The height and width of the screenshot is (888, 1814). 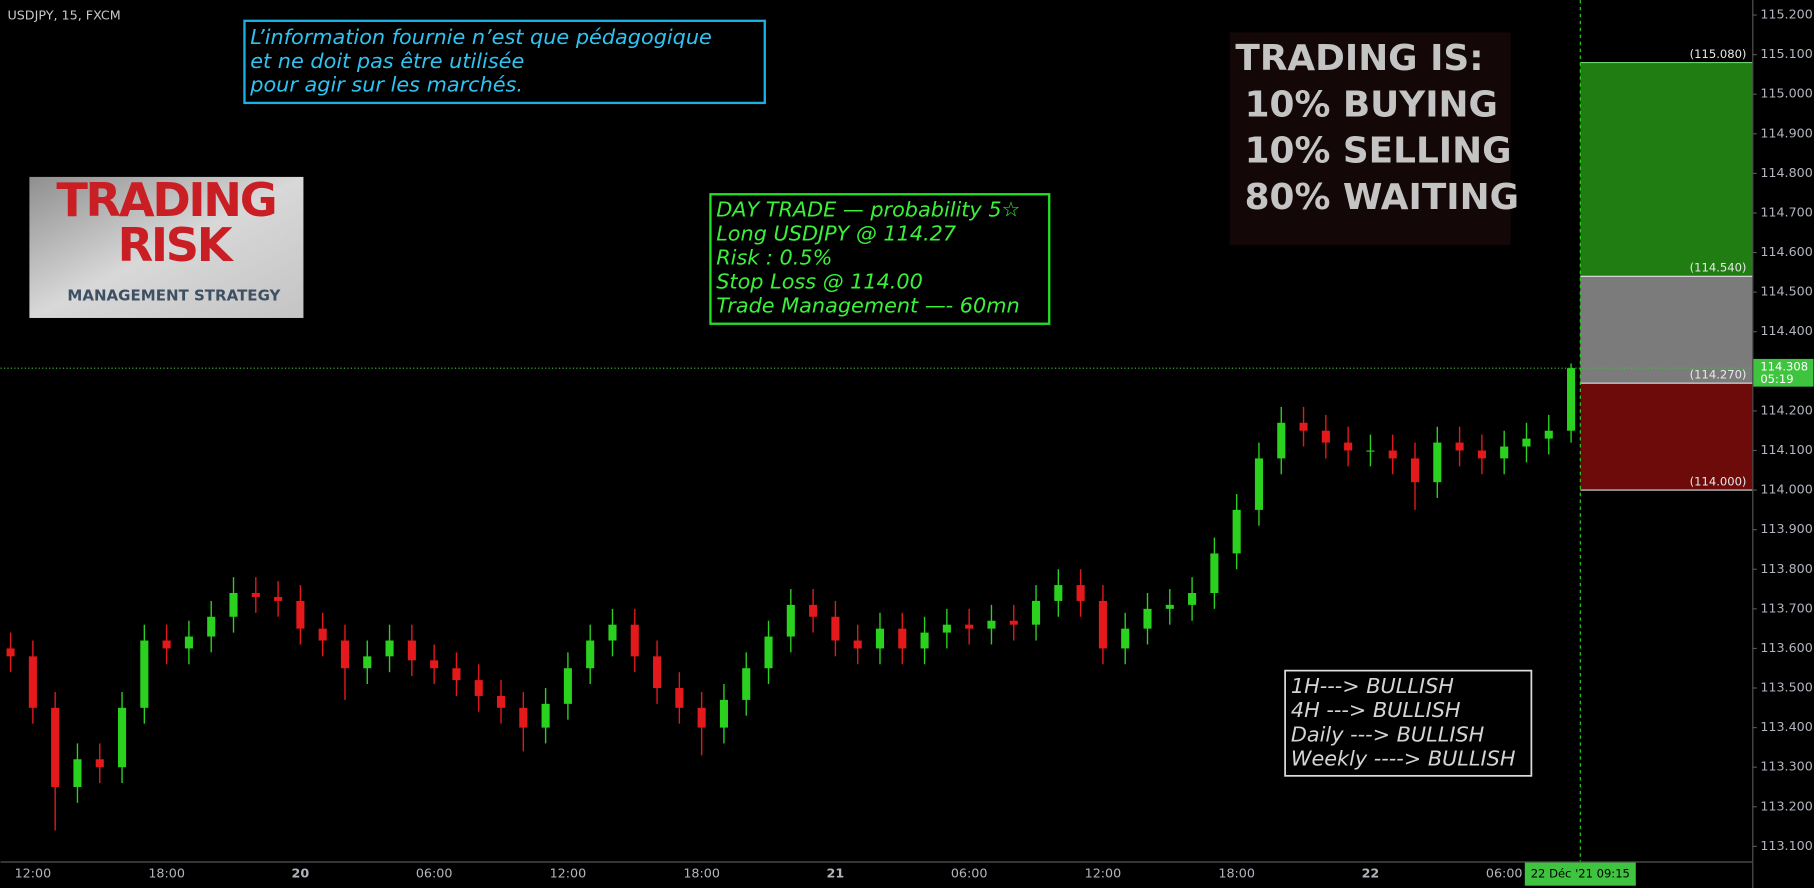 What do you see at coordinates (1786, 845) in the screenshot?
I see `y-tick-label: 113.100` at bounding box center [1786, 845].